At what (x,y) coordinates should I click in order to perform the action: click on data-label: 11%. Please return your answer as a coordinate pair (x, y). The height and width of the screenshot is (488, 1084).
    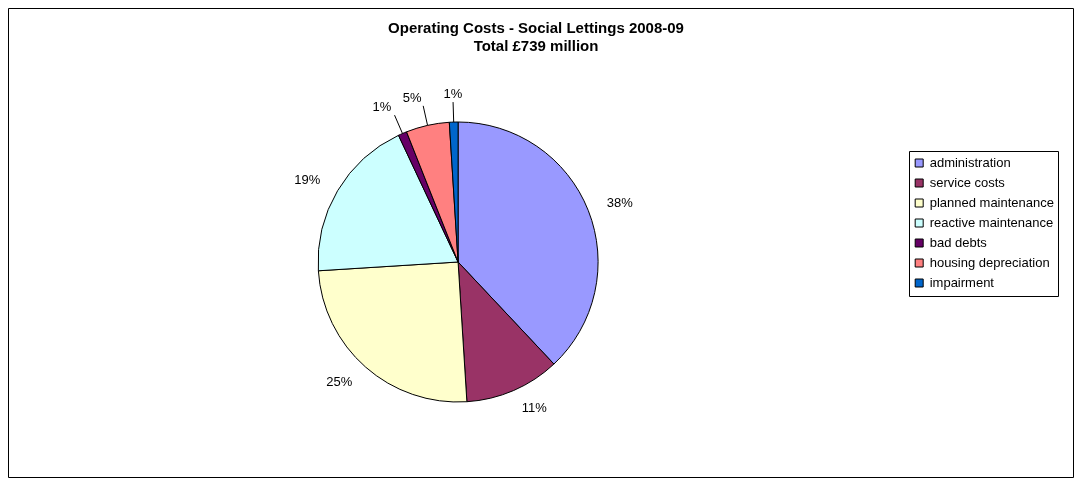
    Looking at the image, I should click on (534, 408).